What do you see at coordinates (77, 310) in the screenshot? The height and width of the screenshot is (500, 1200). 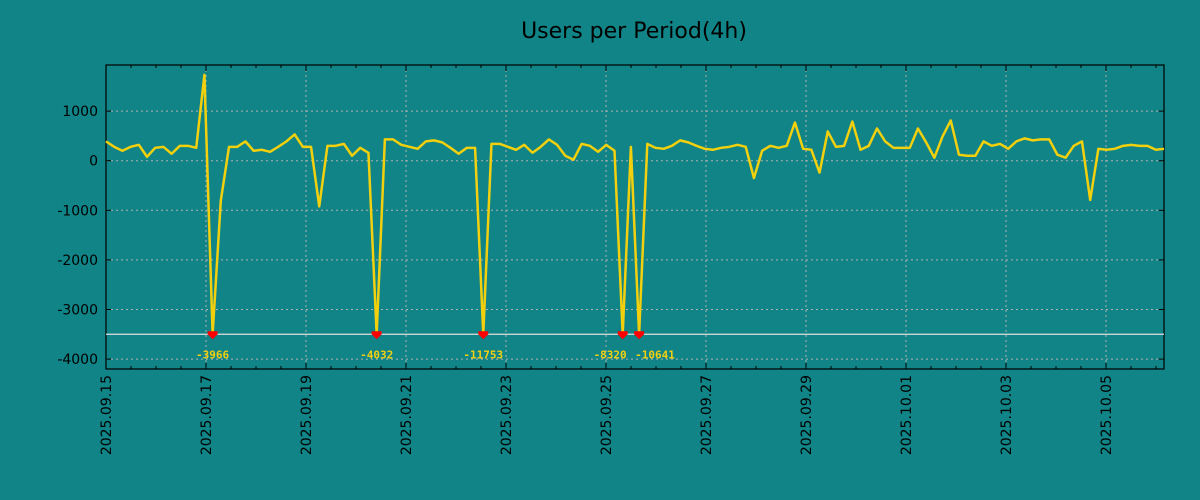 I see `y-tick-label: -3000` at bounding box center [77, 310].